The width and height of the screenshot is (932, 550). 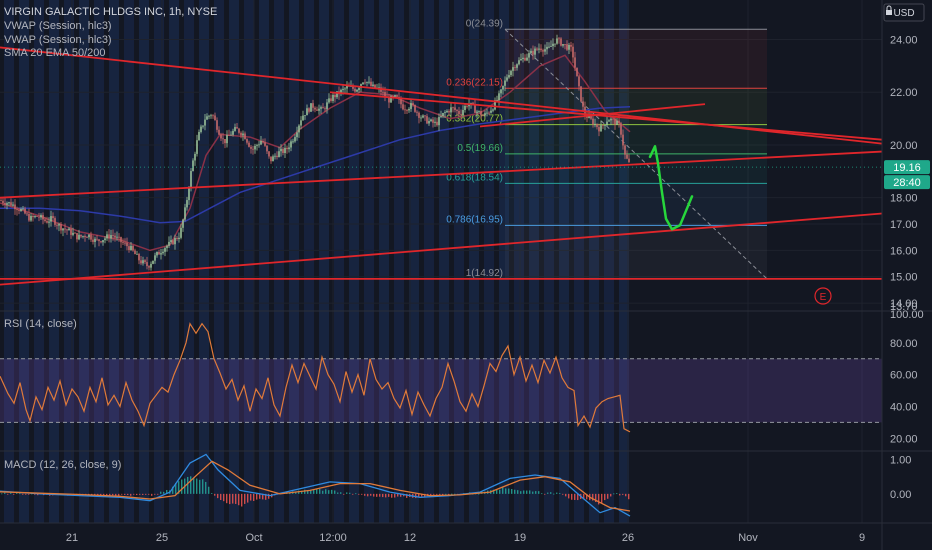 What do you see at coordinates (907, 315) in the screenshot?
I see `rsi-tick-label: 100.00` at bounding box center [907, 315].